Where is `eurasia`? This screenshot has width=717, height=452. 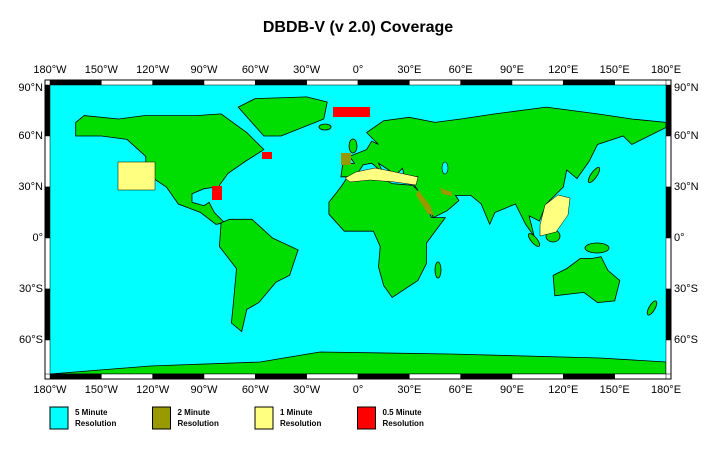
eurasia is located at coordinates (503, 171).